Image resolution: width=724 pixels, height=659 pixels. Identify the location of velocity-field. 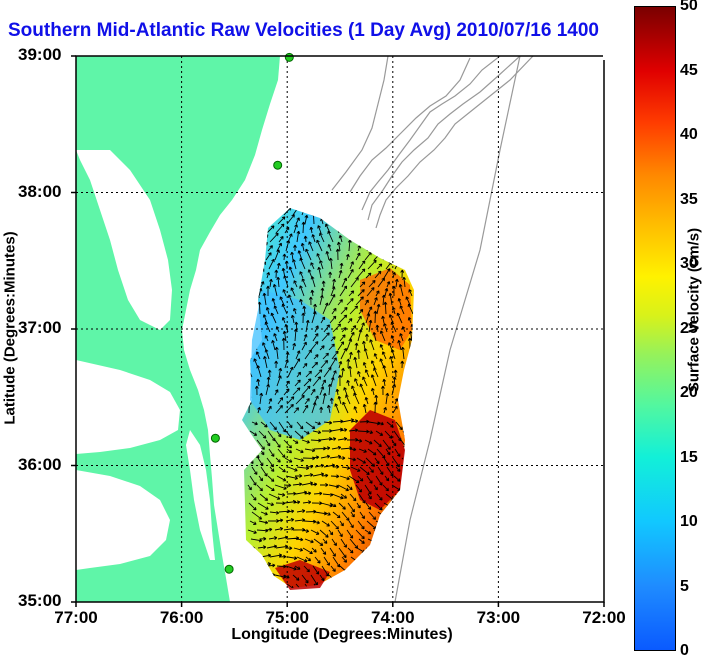
(328, 399).